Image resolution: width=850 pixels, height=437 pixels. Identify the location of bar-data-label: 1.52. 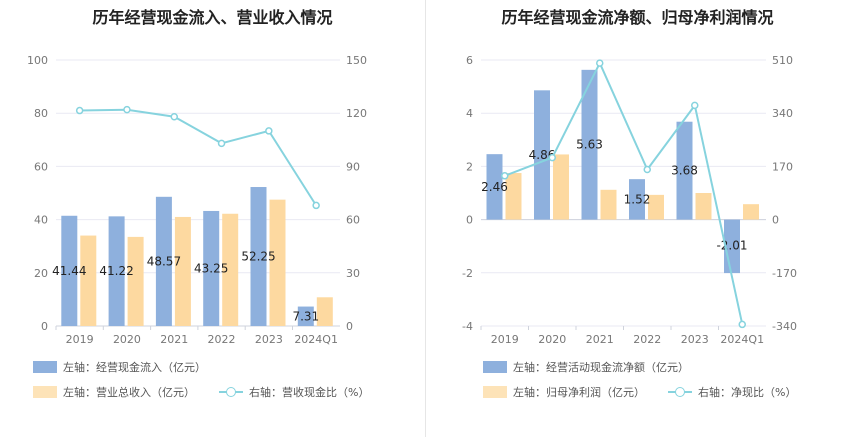
(637, 199).